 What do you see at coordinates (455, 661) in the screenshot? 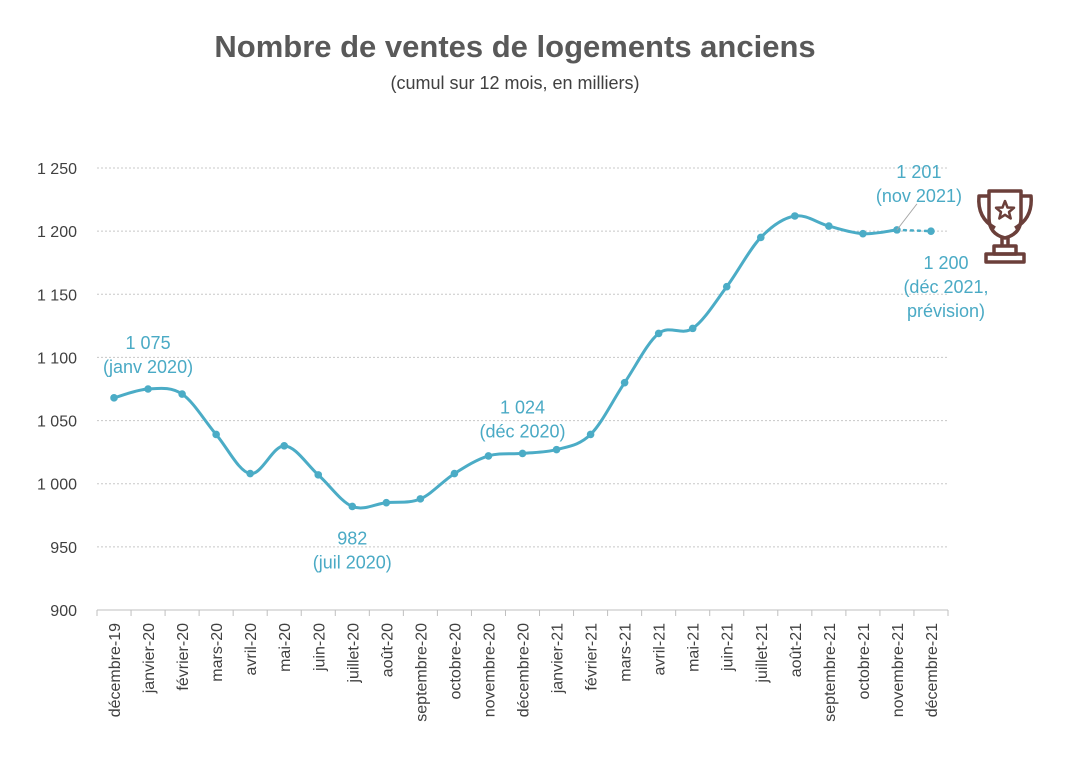
I see `x-tick-label: octobre-20` at bounding box center [455, 661].